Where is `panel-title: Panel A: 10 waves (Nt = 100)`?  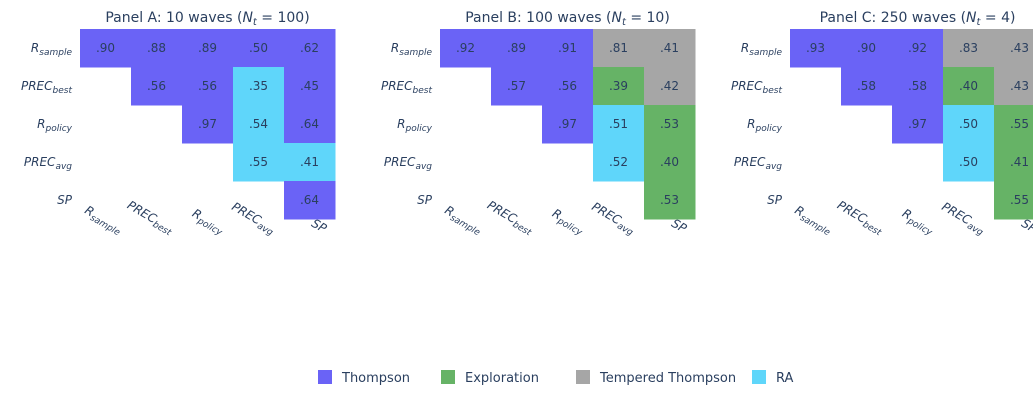 panel-title: Panel A: 10 waves (Nt = 100) is located at coordinates (207, 19).